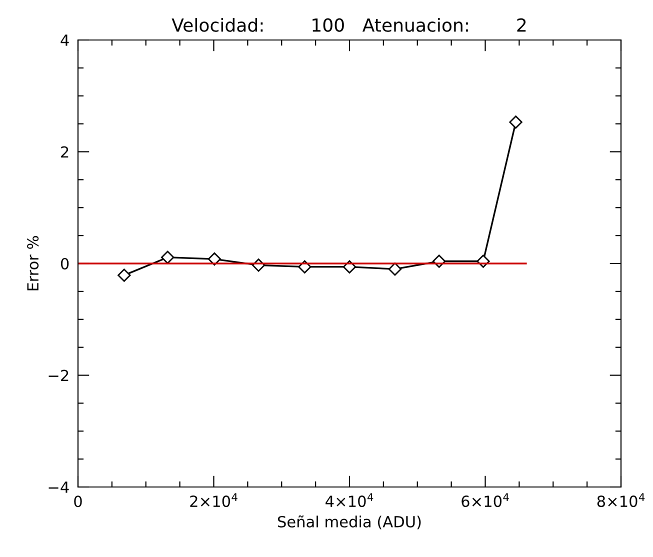  Describe the element at coordinates (349, 25) in the screenshot. I see `chart-title: Velocidad: 100 Atenuacion: 2` at that location.